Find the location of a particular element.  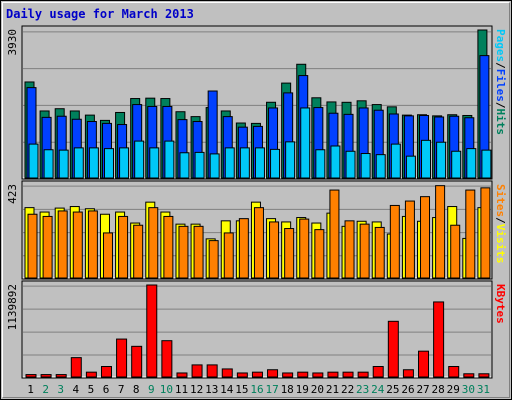

panel-1-ylabel-part: Pages is located at coordinates (500, 45).